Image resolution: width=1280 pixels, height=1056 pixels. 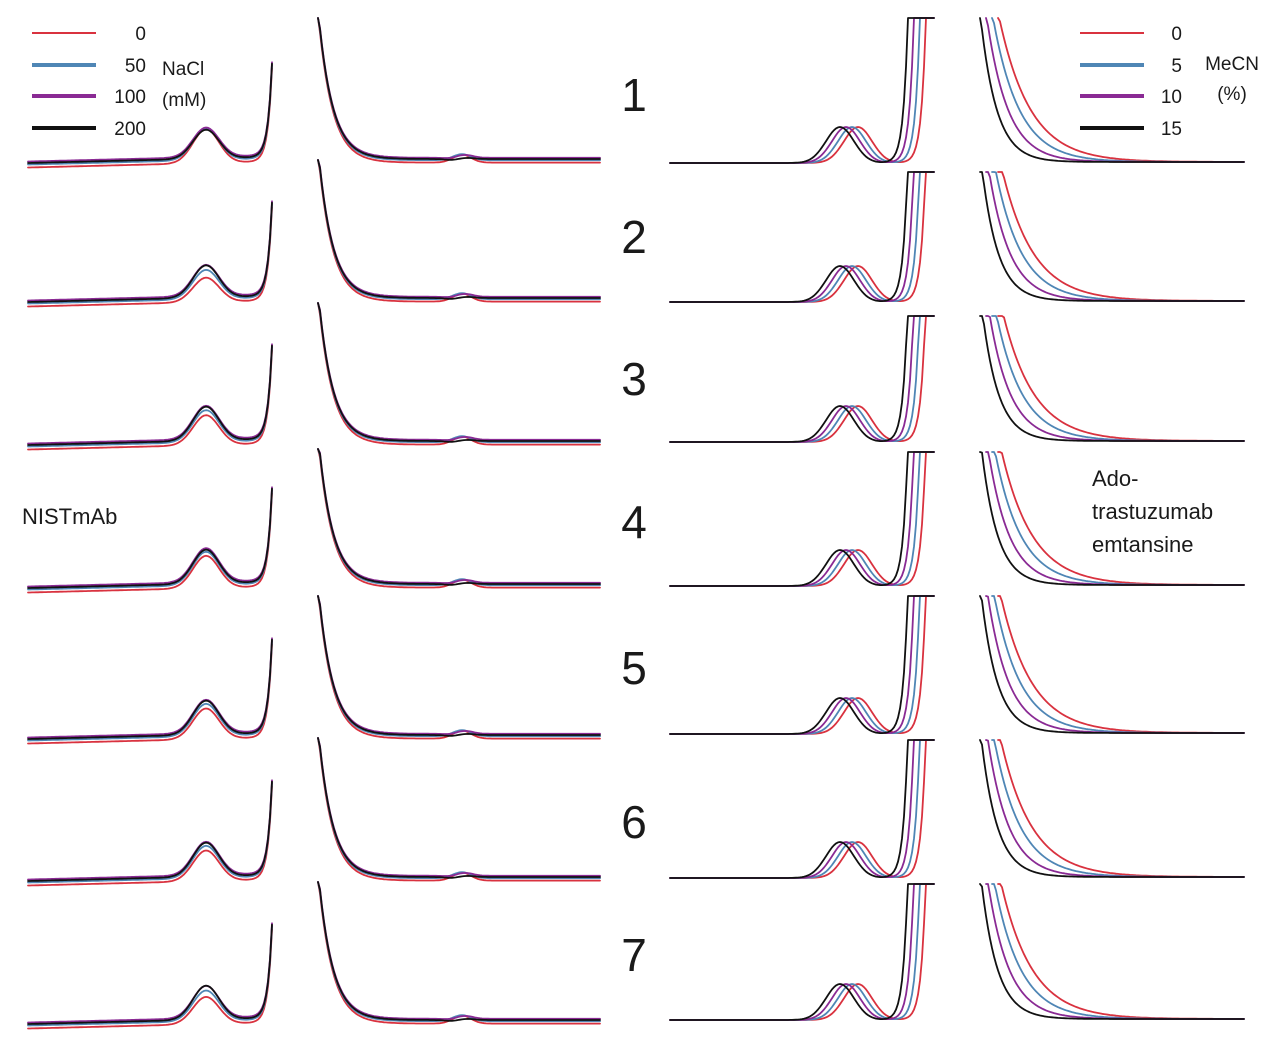 What do you see at coordinates (183, 69) in the screenshot?
I see `legend-title-line1: NaCl` at bounding box center [183, 69].